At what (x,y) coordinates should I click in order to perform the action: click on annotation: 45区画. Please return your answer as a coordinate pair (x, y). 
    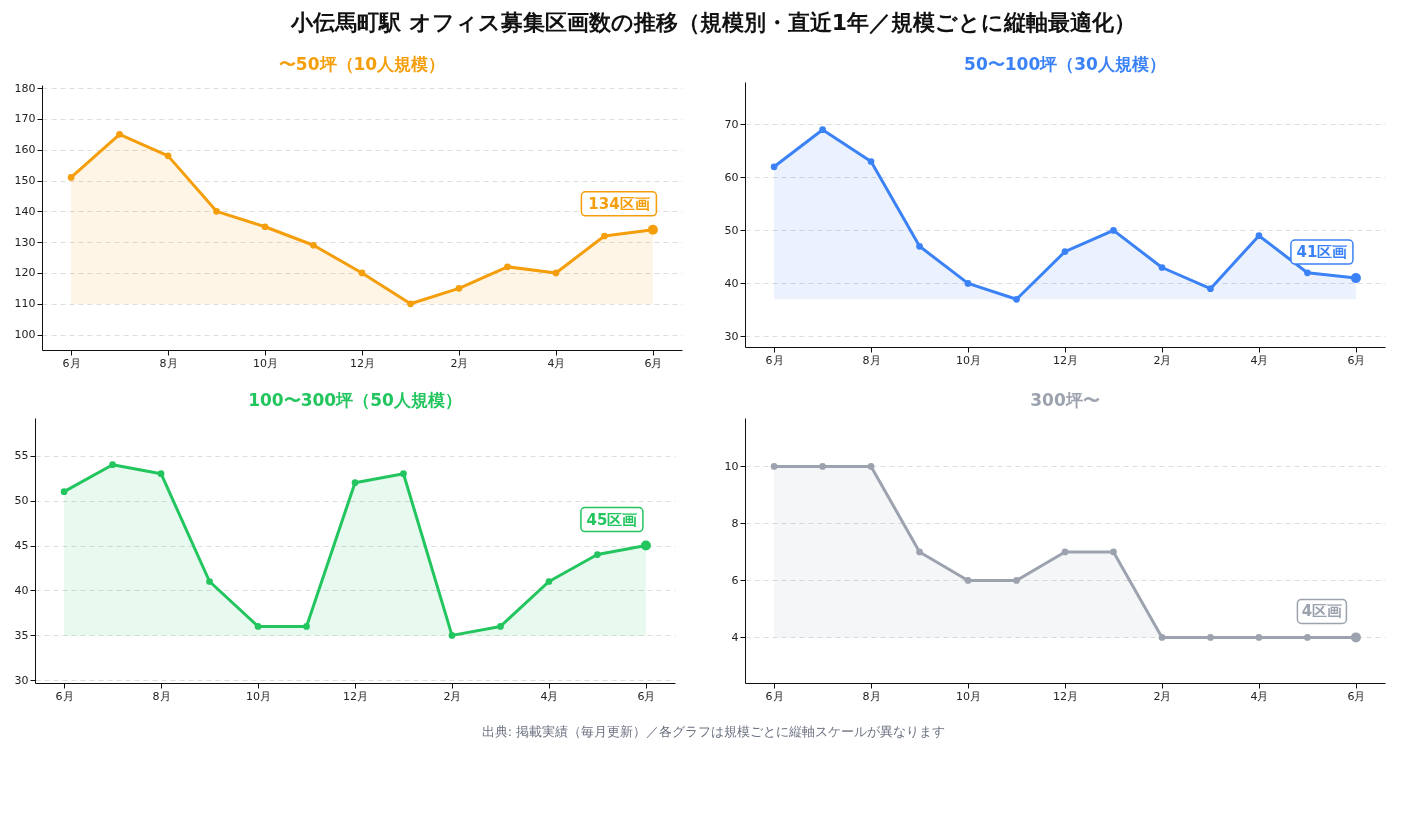
    Looking at the image, I should click on (612, 519).